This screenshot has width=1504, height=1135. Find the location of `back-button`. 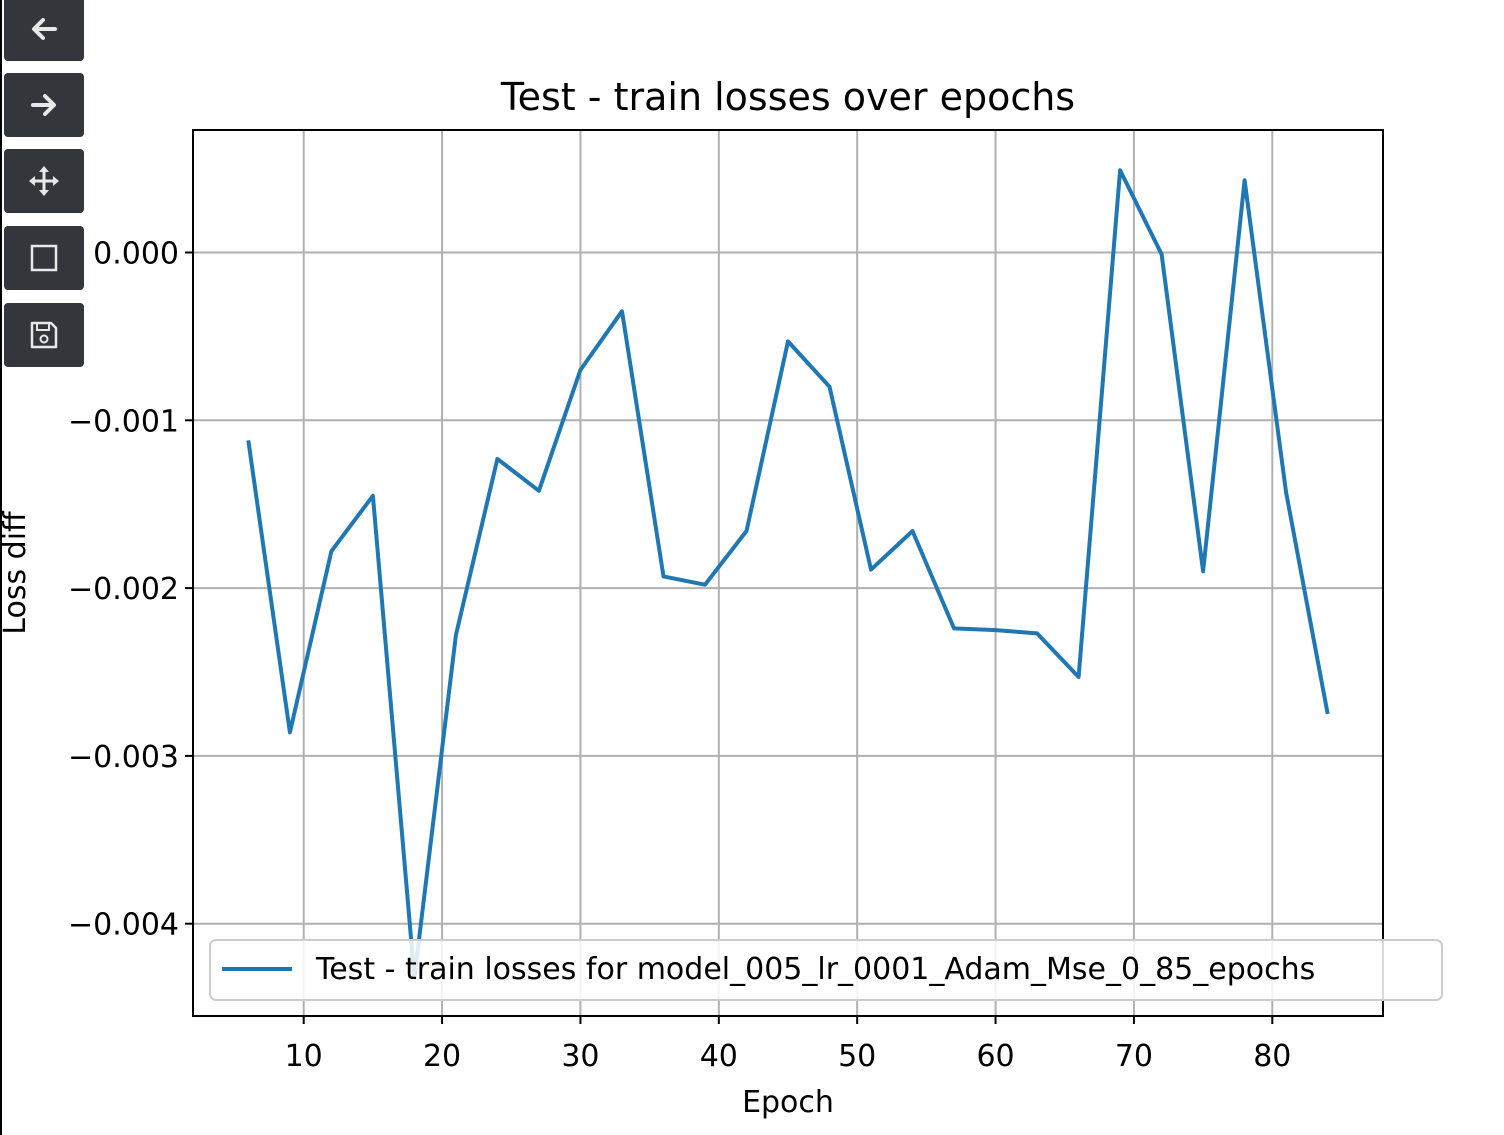

back-button is located at coordinates (44, 30).